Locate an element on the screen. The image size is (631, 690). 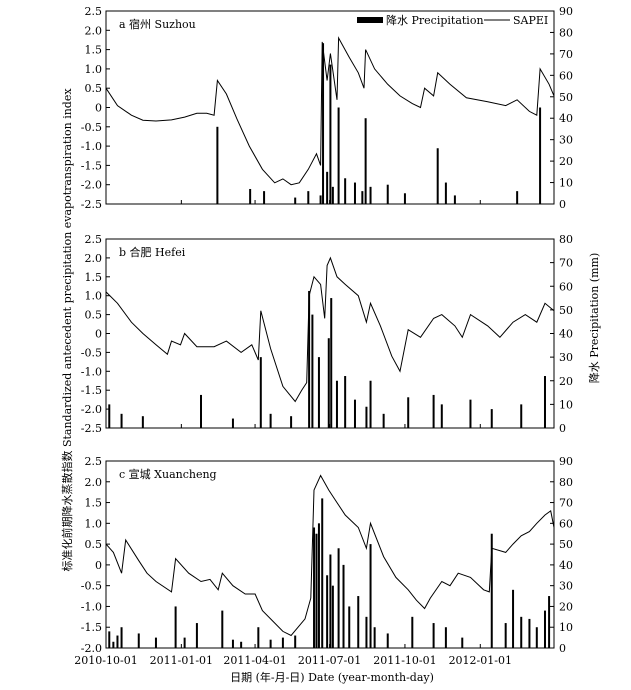
left-tick-label: 2.5 is located at coordinates (94, 461).